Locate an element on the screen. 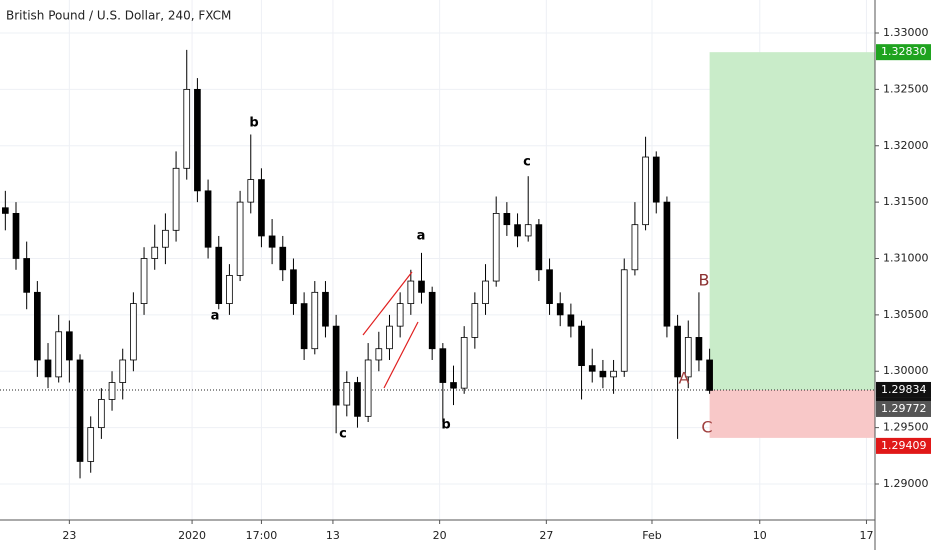 The image size is (932, 550). wave-label: C is located at coordinates (706, 427).